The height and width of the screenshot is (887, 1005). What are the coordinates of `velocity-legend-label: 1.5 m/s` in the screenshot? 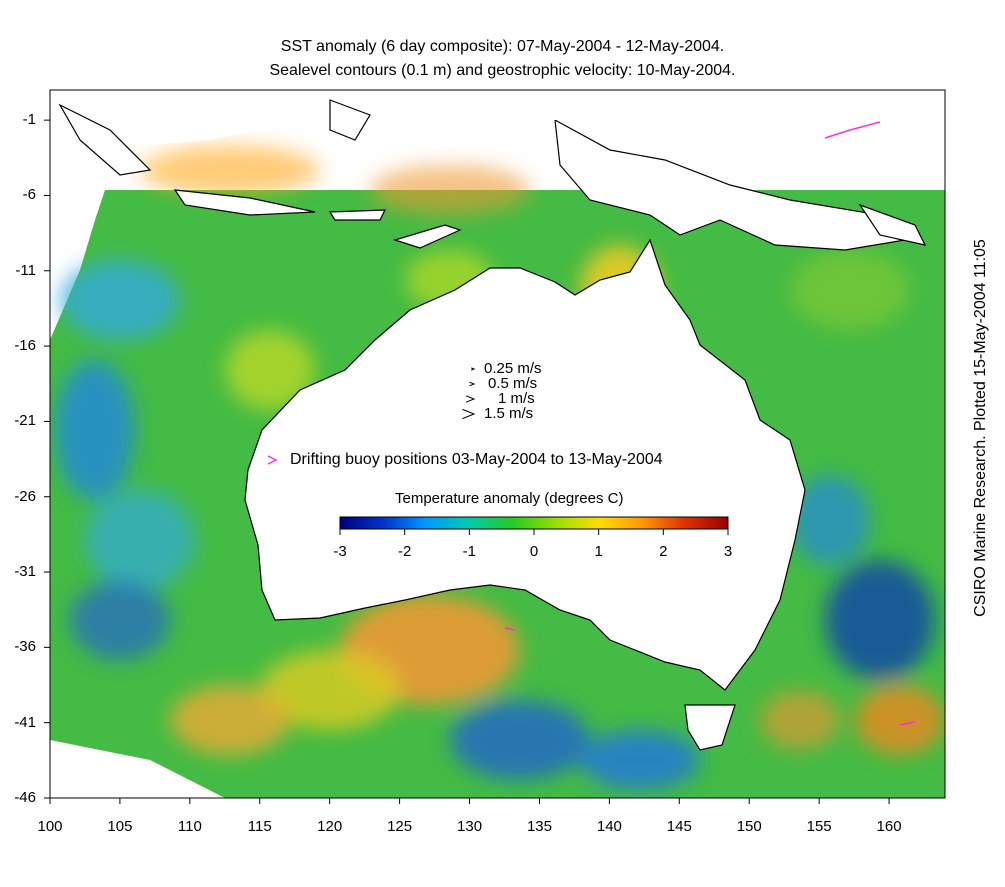 It's located at (509, 413).